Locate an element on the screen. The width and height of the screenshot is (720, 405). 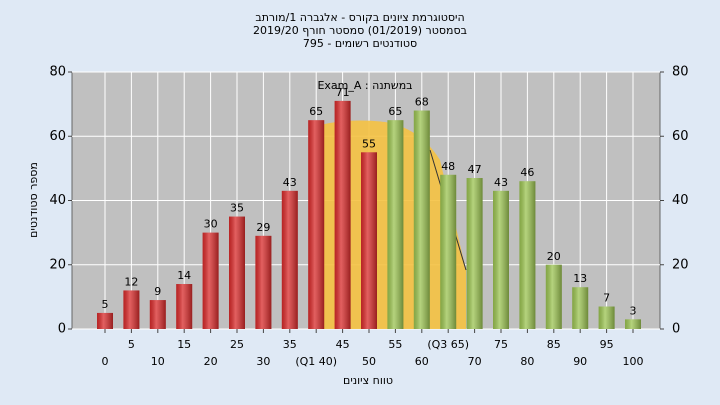
x-tick-label: 95 is located at coordinates (607, 344).